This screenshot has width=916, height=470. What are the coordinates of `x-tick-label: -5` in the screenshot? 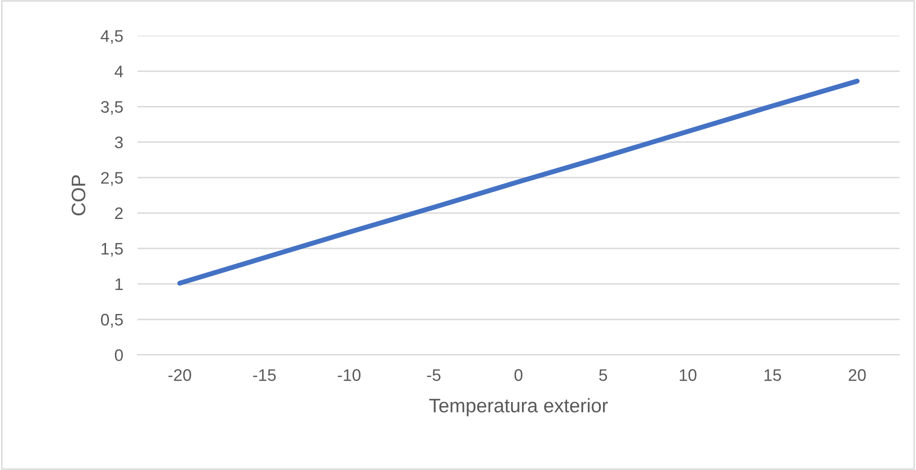 It's located at (433, 375).